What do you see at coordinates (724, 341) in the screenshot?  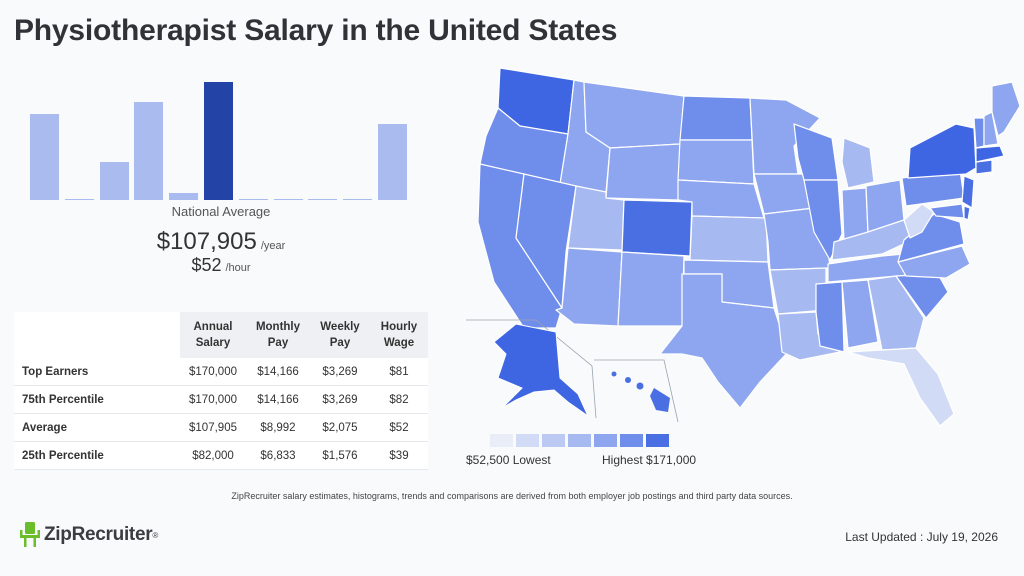 I see `state-texas` at bounding box center [724, 341].